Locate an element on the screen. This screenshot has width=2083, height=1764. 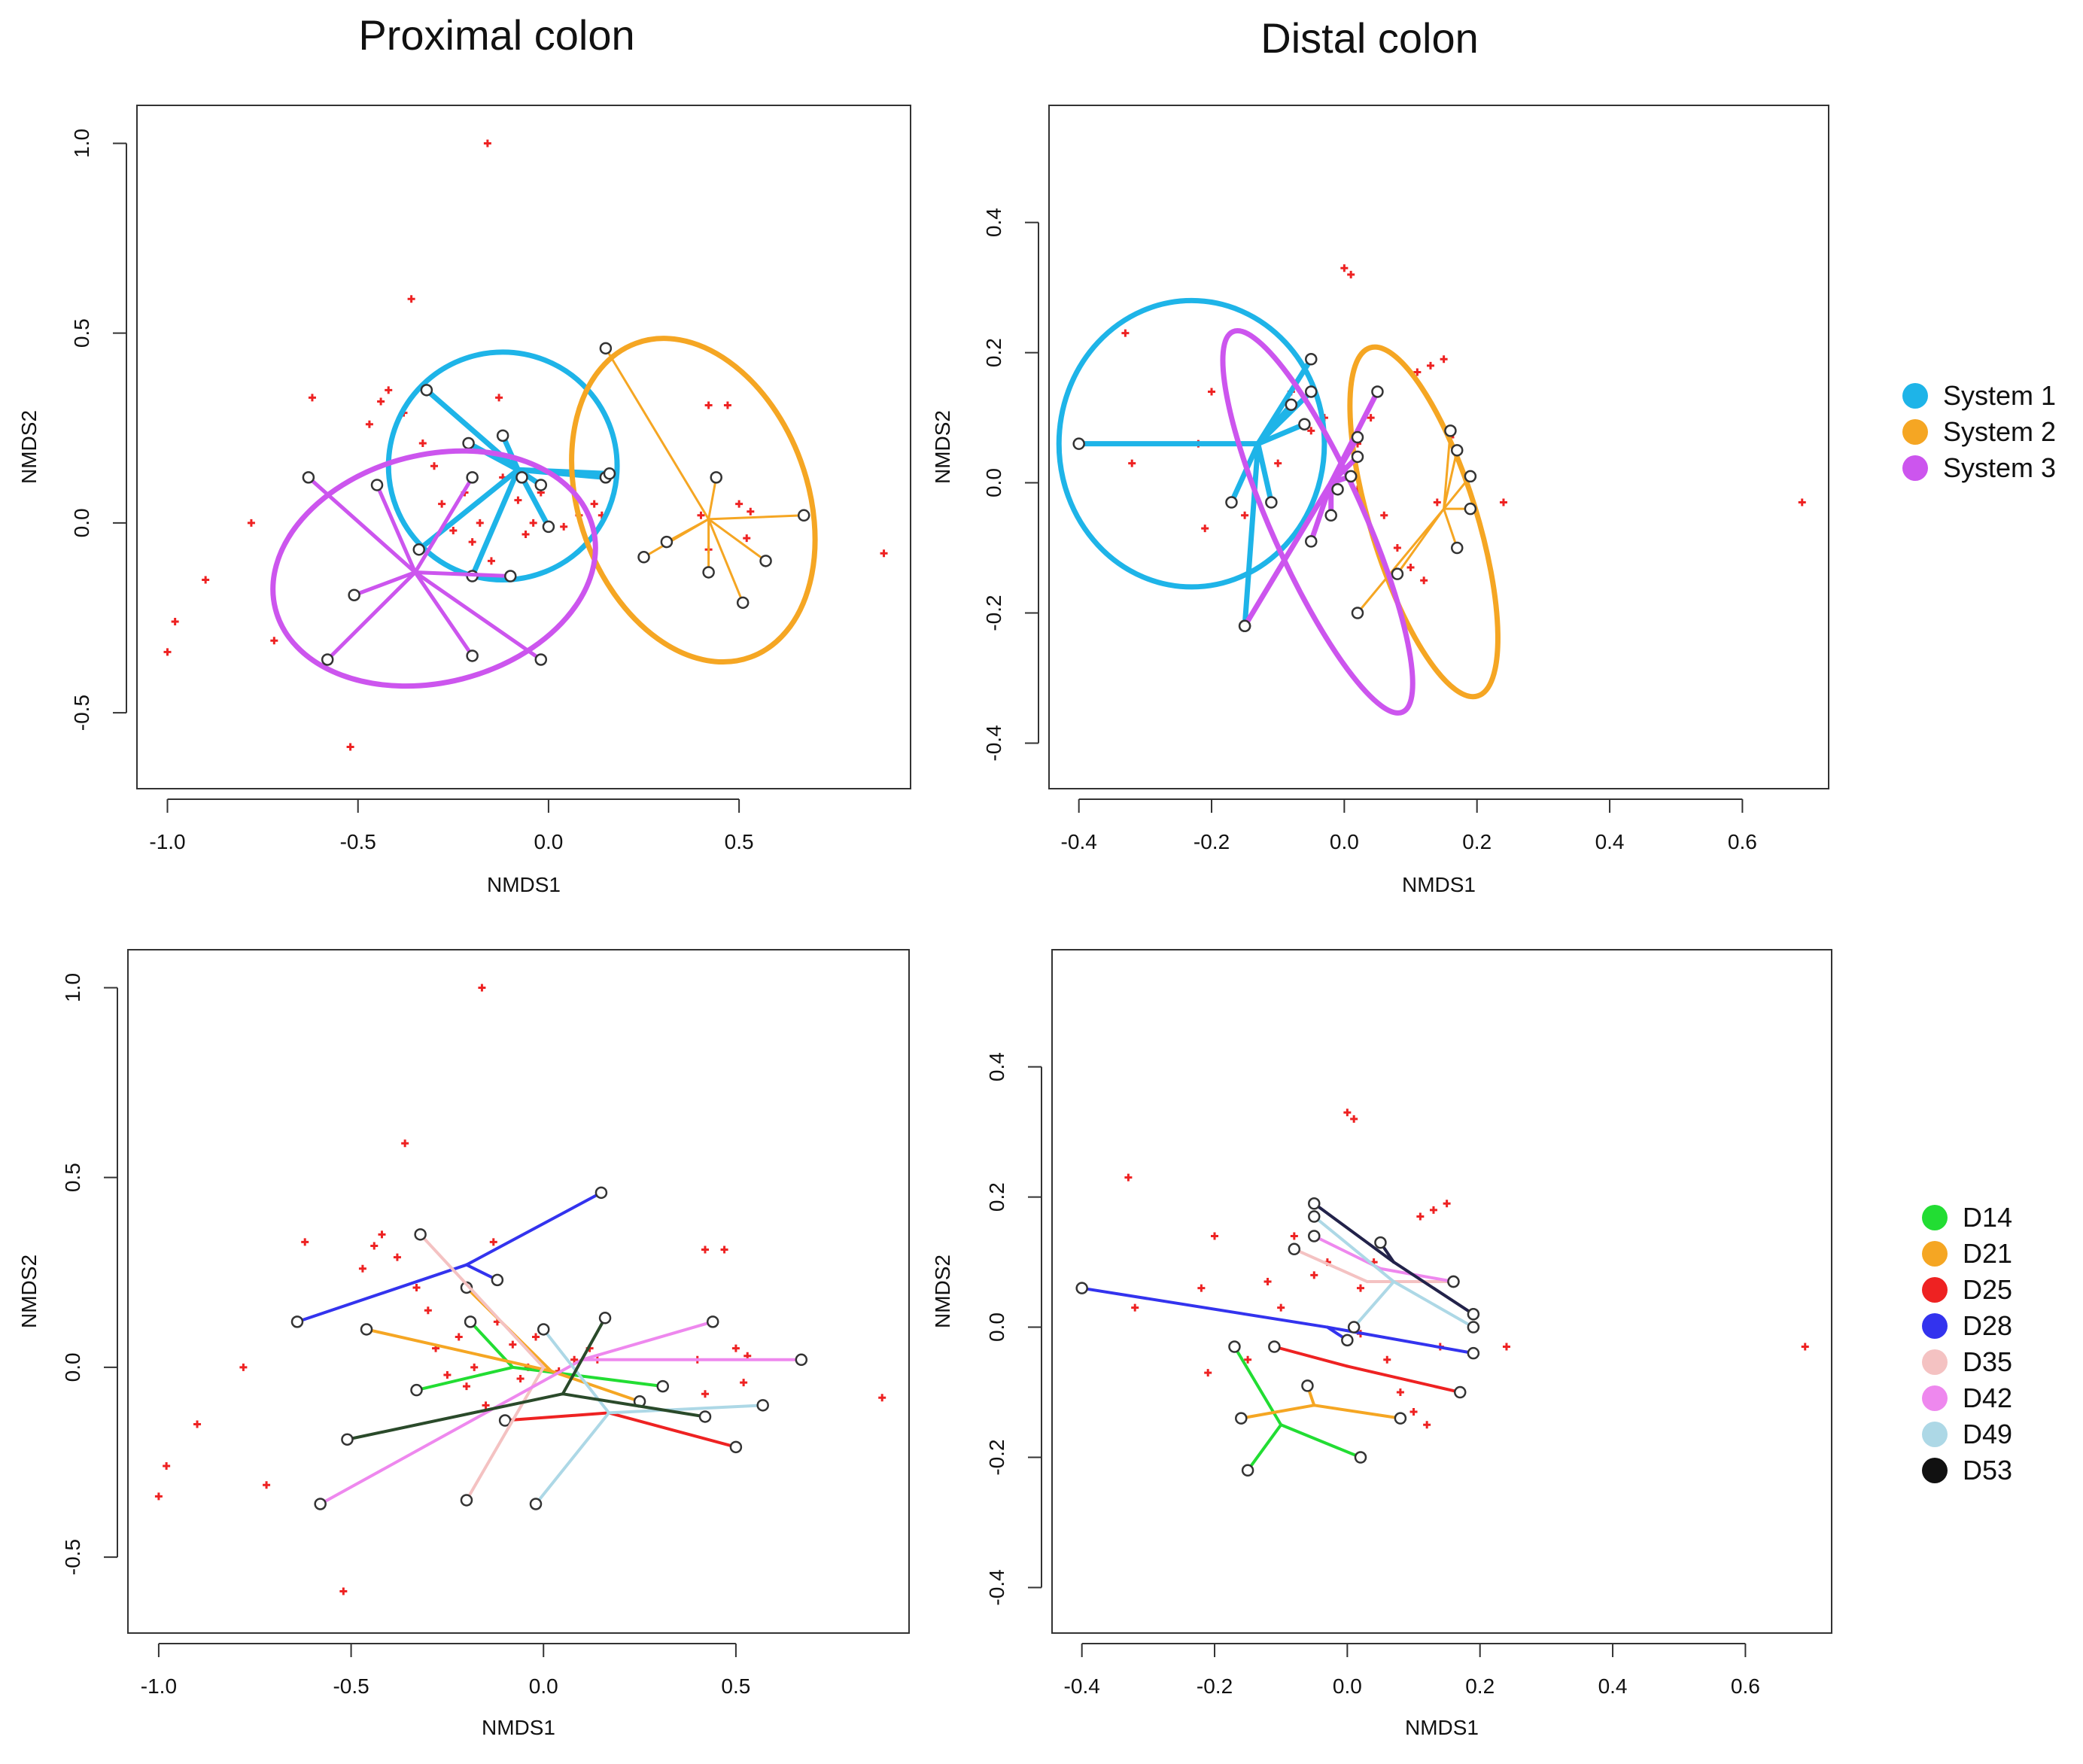
x-tick-label: -1.0 is located at coordinates (167, 841).